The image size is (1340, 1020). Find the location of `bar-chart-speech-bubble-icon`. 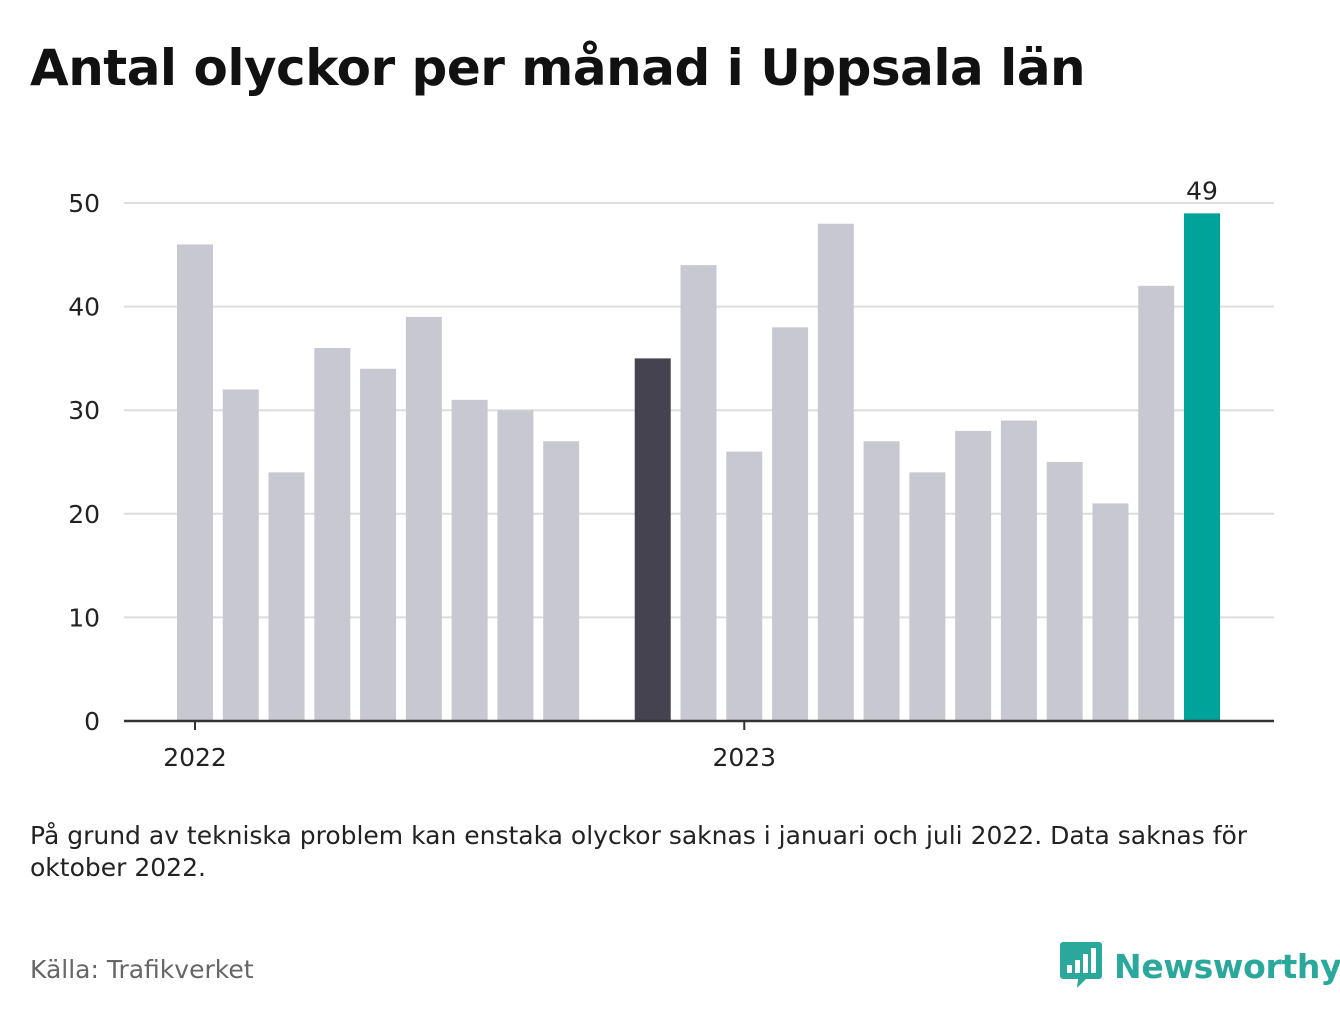

bar-chart-speech-bubble-icon is located at coordinates (1081, 965).